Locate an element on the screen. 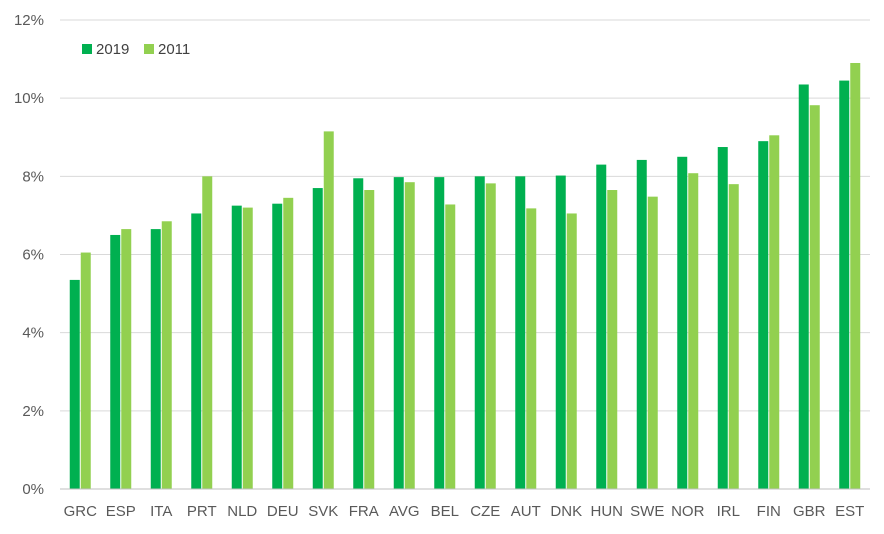 This screenshot has width=884, height=534. x-tick-label-est: EST is located at coordinates (849, 511).